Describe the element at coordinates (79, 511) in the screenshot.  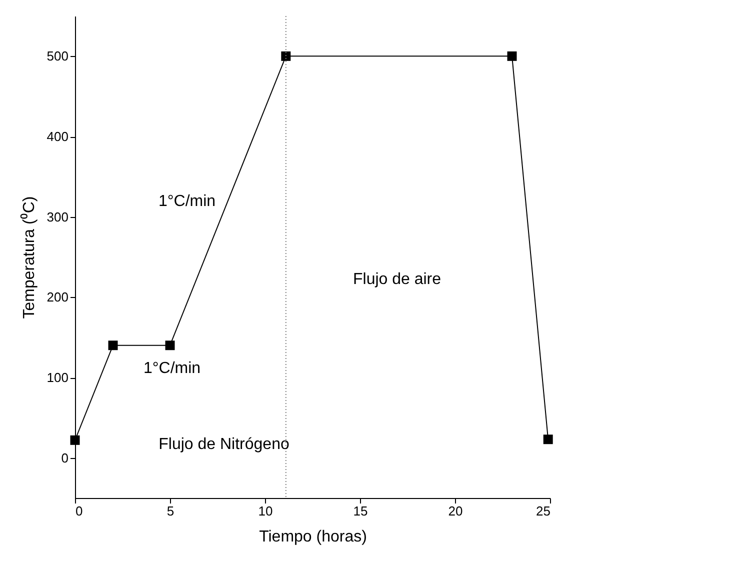
I see `x-tick-label: 0` at that location.